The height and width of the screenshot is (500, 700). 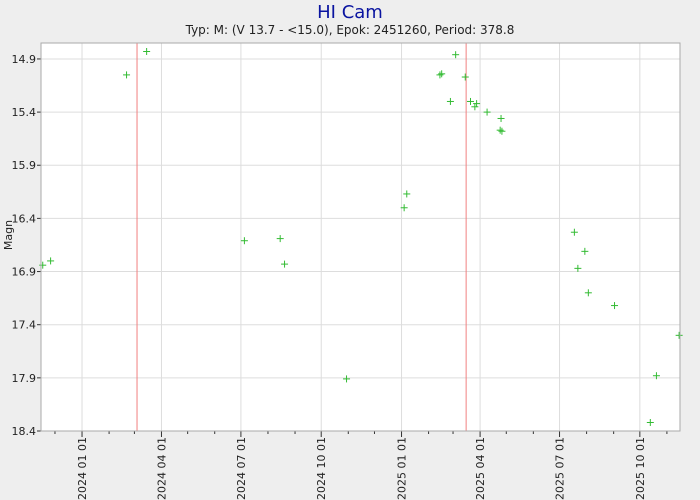 What do you see at coordinates (640, 468) in the screenshot?
I see `x-tick-label: 2025 10 01` at bounding box center [640, 468].